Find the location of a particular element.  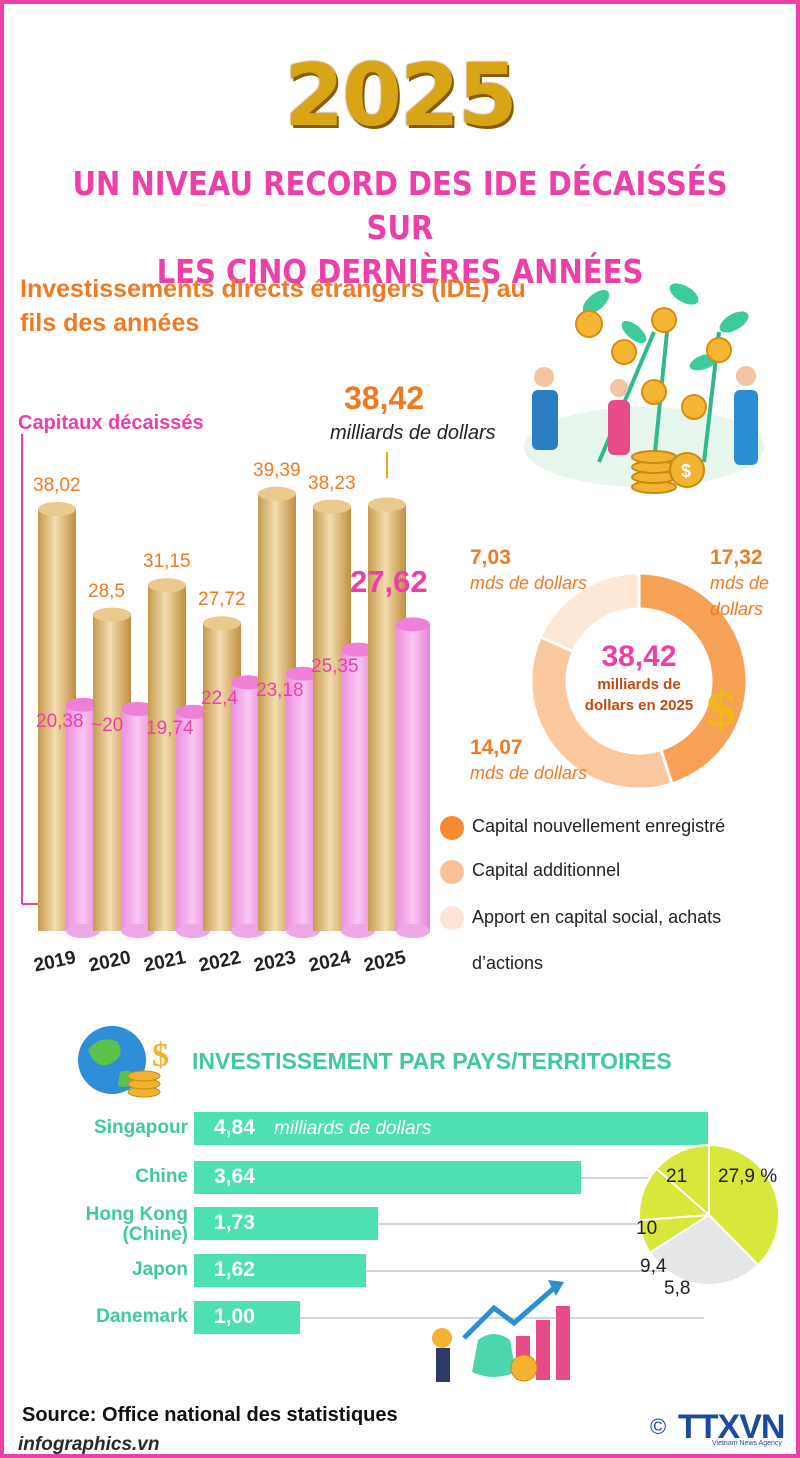

headline-line-1: UN NIVEAU RECORD DES IDE DÉCAISSÉS SUR is located at coordinates (400, 205).